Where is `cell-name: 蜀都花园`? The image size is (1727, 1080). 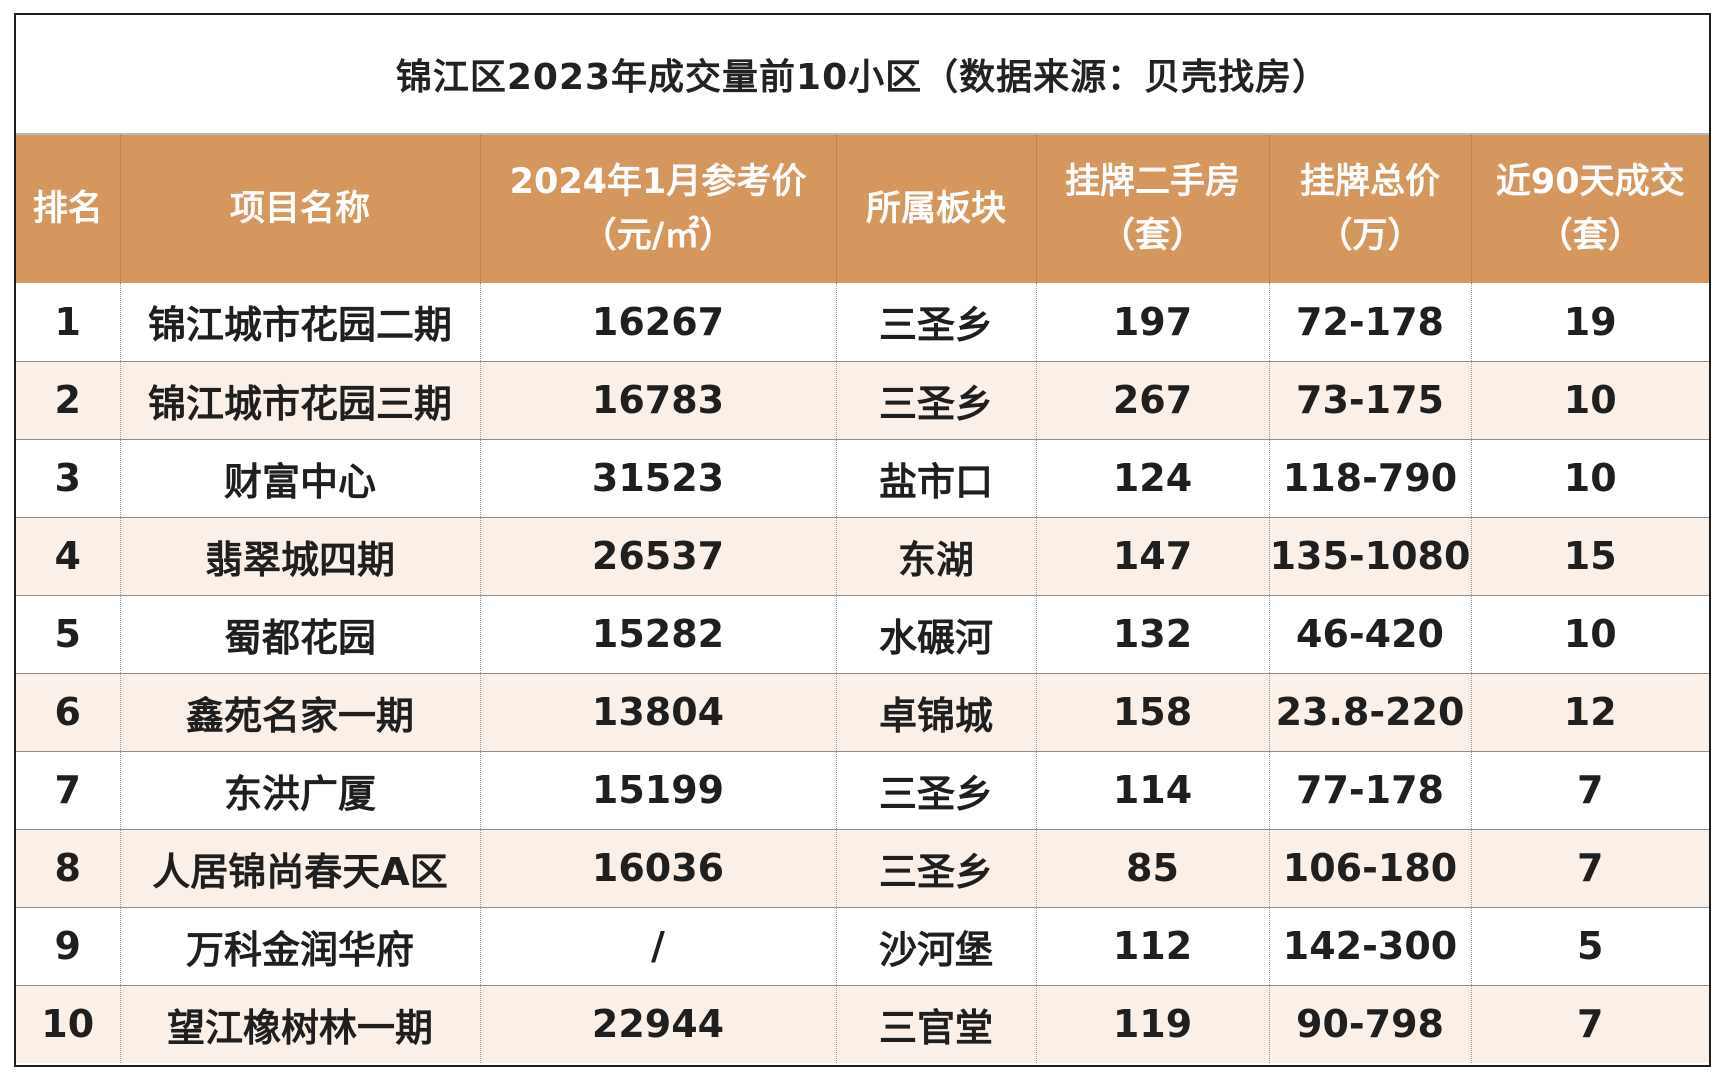 cell-name: 蜀都花园 is located at coordinates (299, 634).